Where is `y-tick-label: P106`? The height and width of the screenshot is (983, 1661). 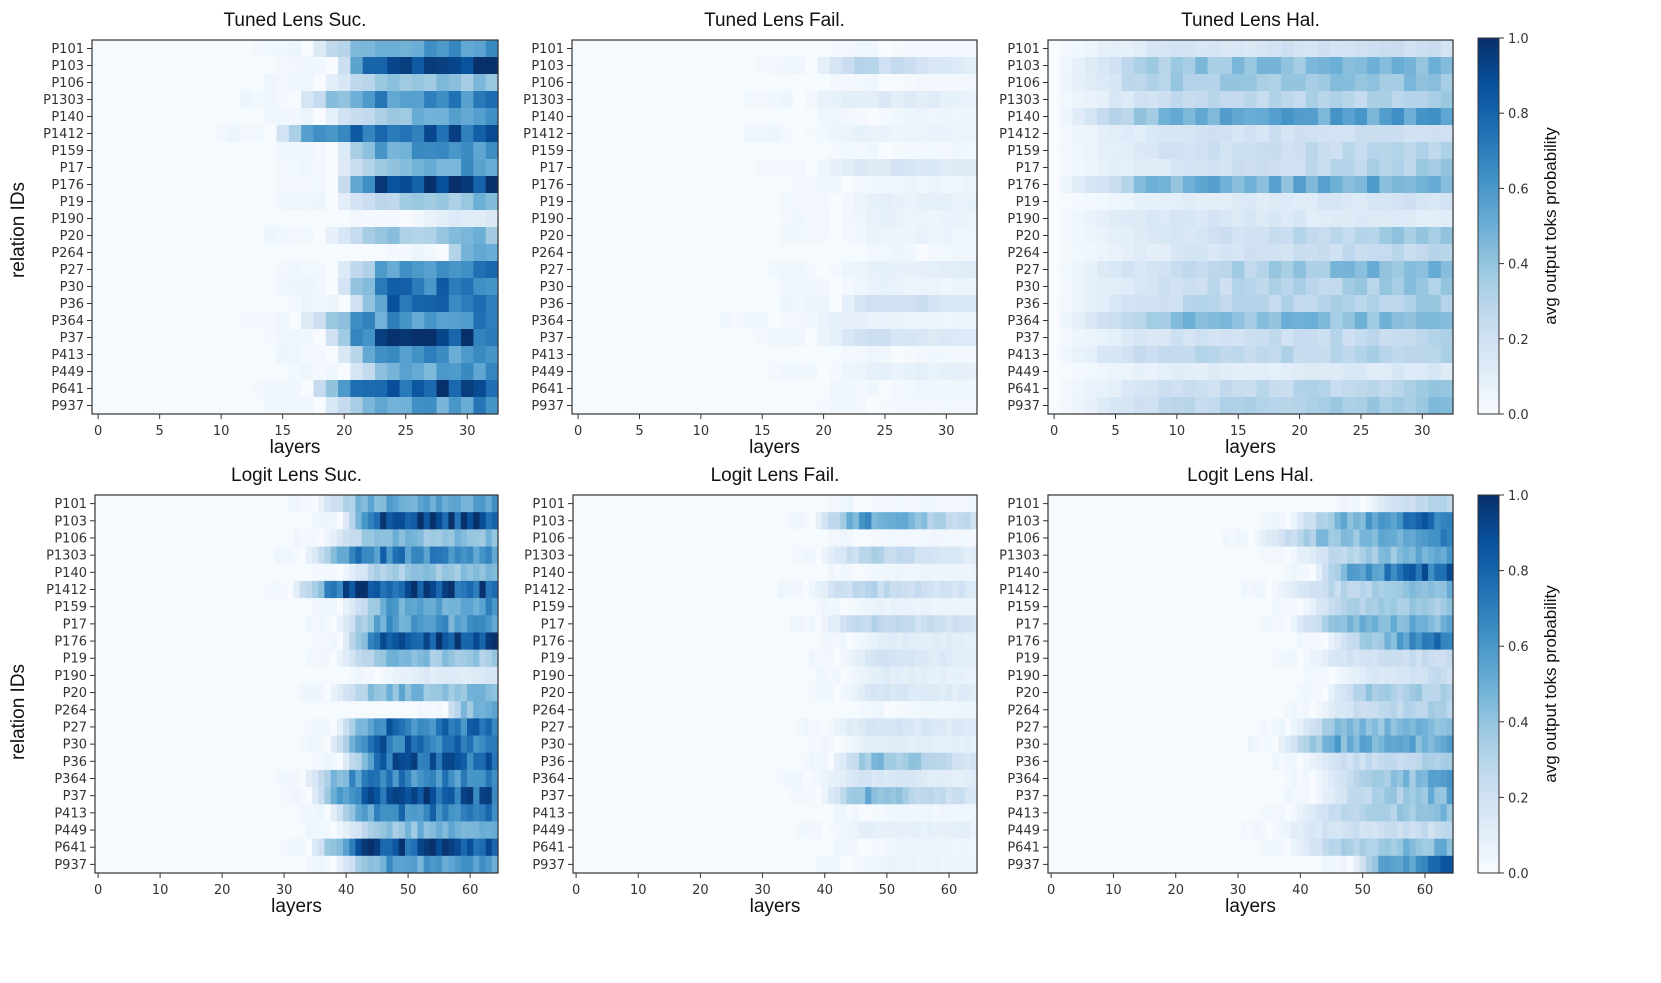 y-tick-label: P106 is located at coordinates (1023, 83).